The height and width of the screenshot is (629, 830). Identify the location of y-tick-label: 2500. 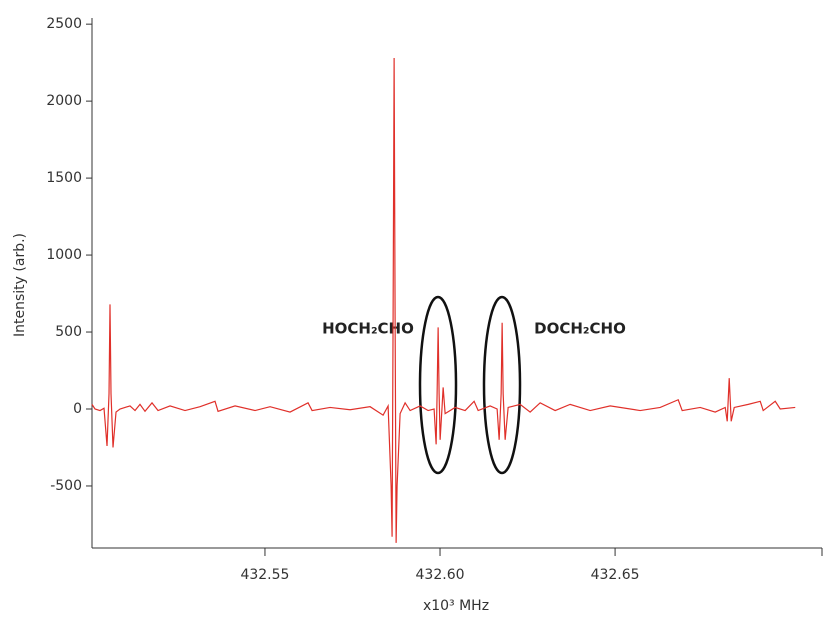
(64, 24).